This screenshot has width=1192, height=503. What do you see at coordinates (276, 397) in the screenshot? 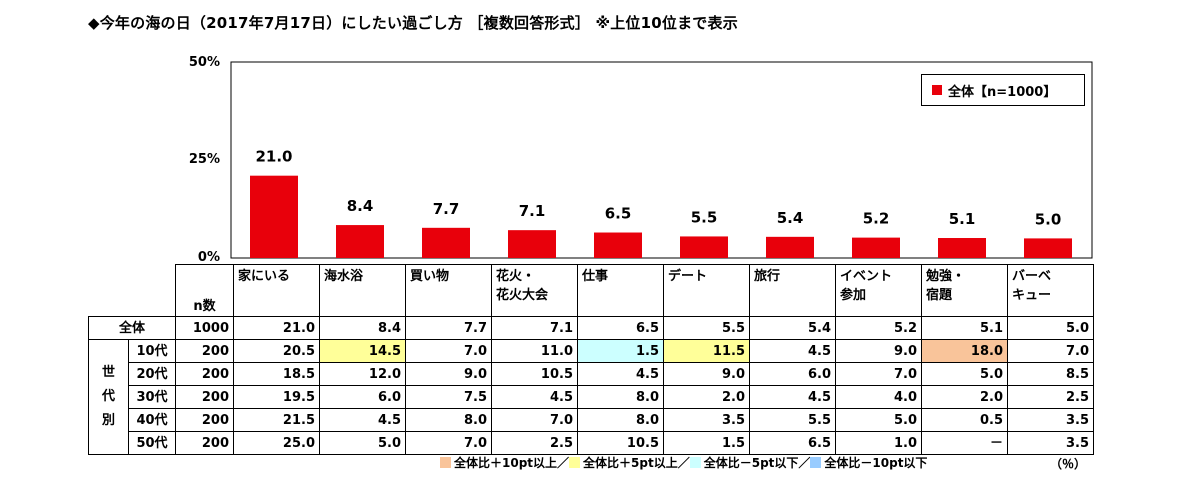
I see `cell-value: 19.5` at bounding box center [276, 397].